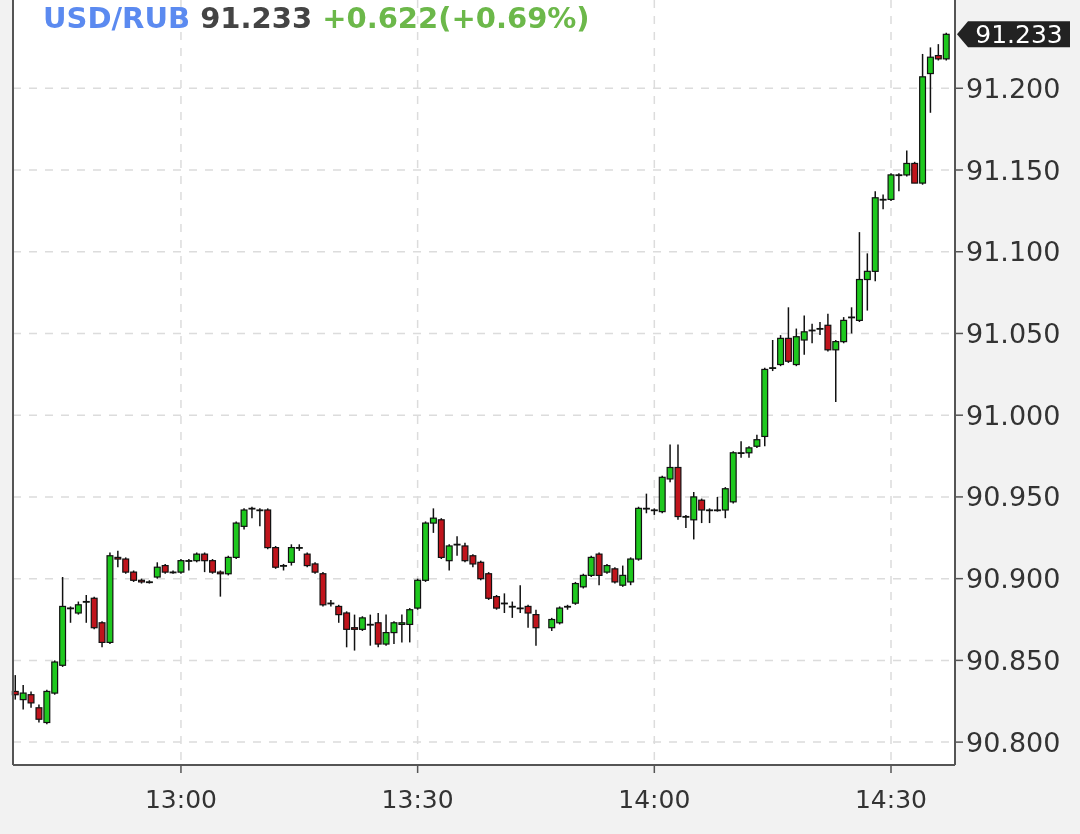 Image resolution: width=1080 pixels, height=834 pixels. What do you see at coordinates (1013, 415) in the screenshot?
I see `y-tick-label: 91.000` at bounding box center [1013, 415].